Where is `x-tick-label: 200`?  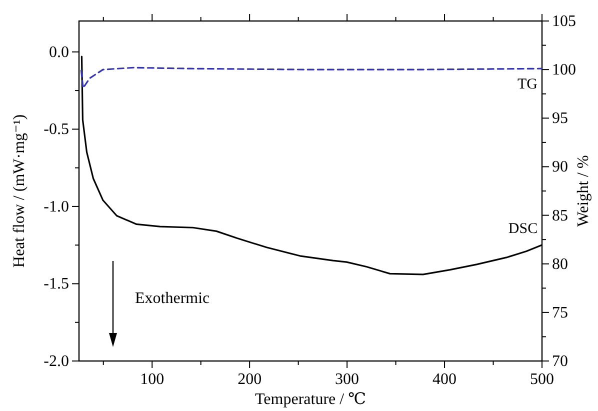
x-tick-label: 200 is located at coordinates (250, 379).